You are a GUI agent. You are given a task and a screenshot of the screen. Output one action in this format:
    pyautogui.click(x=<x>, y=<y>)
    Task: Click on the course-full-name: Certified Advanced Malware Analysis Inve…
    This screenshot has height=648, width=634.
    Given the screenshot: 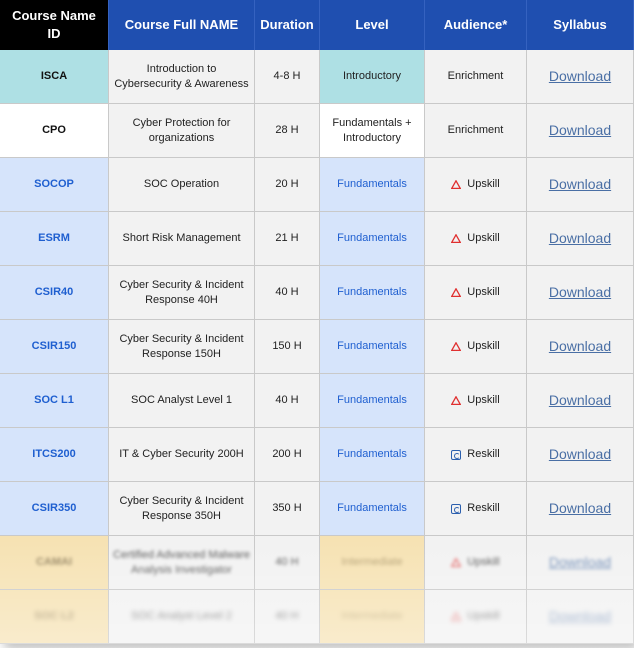 What is the action you would take?
    pyautogui.click(x=182, y=563)
    